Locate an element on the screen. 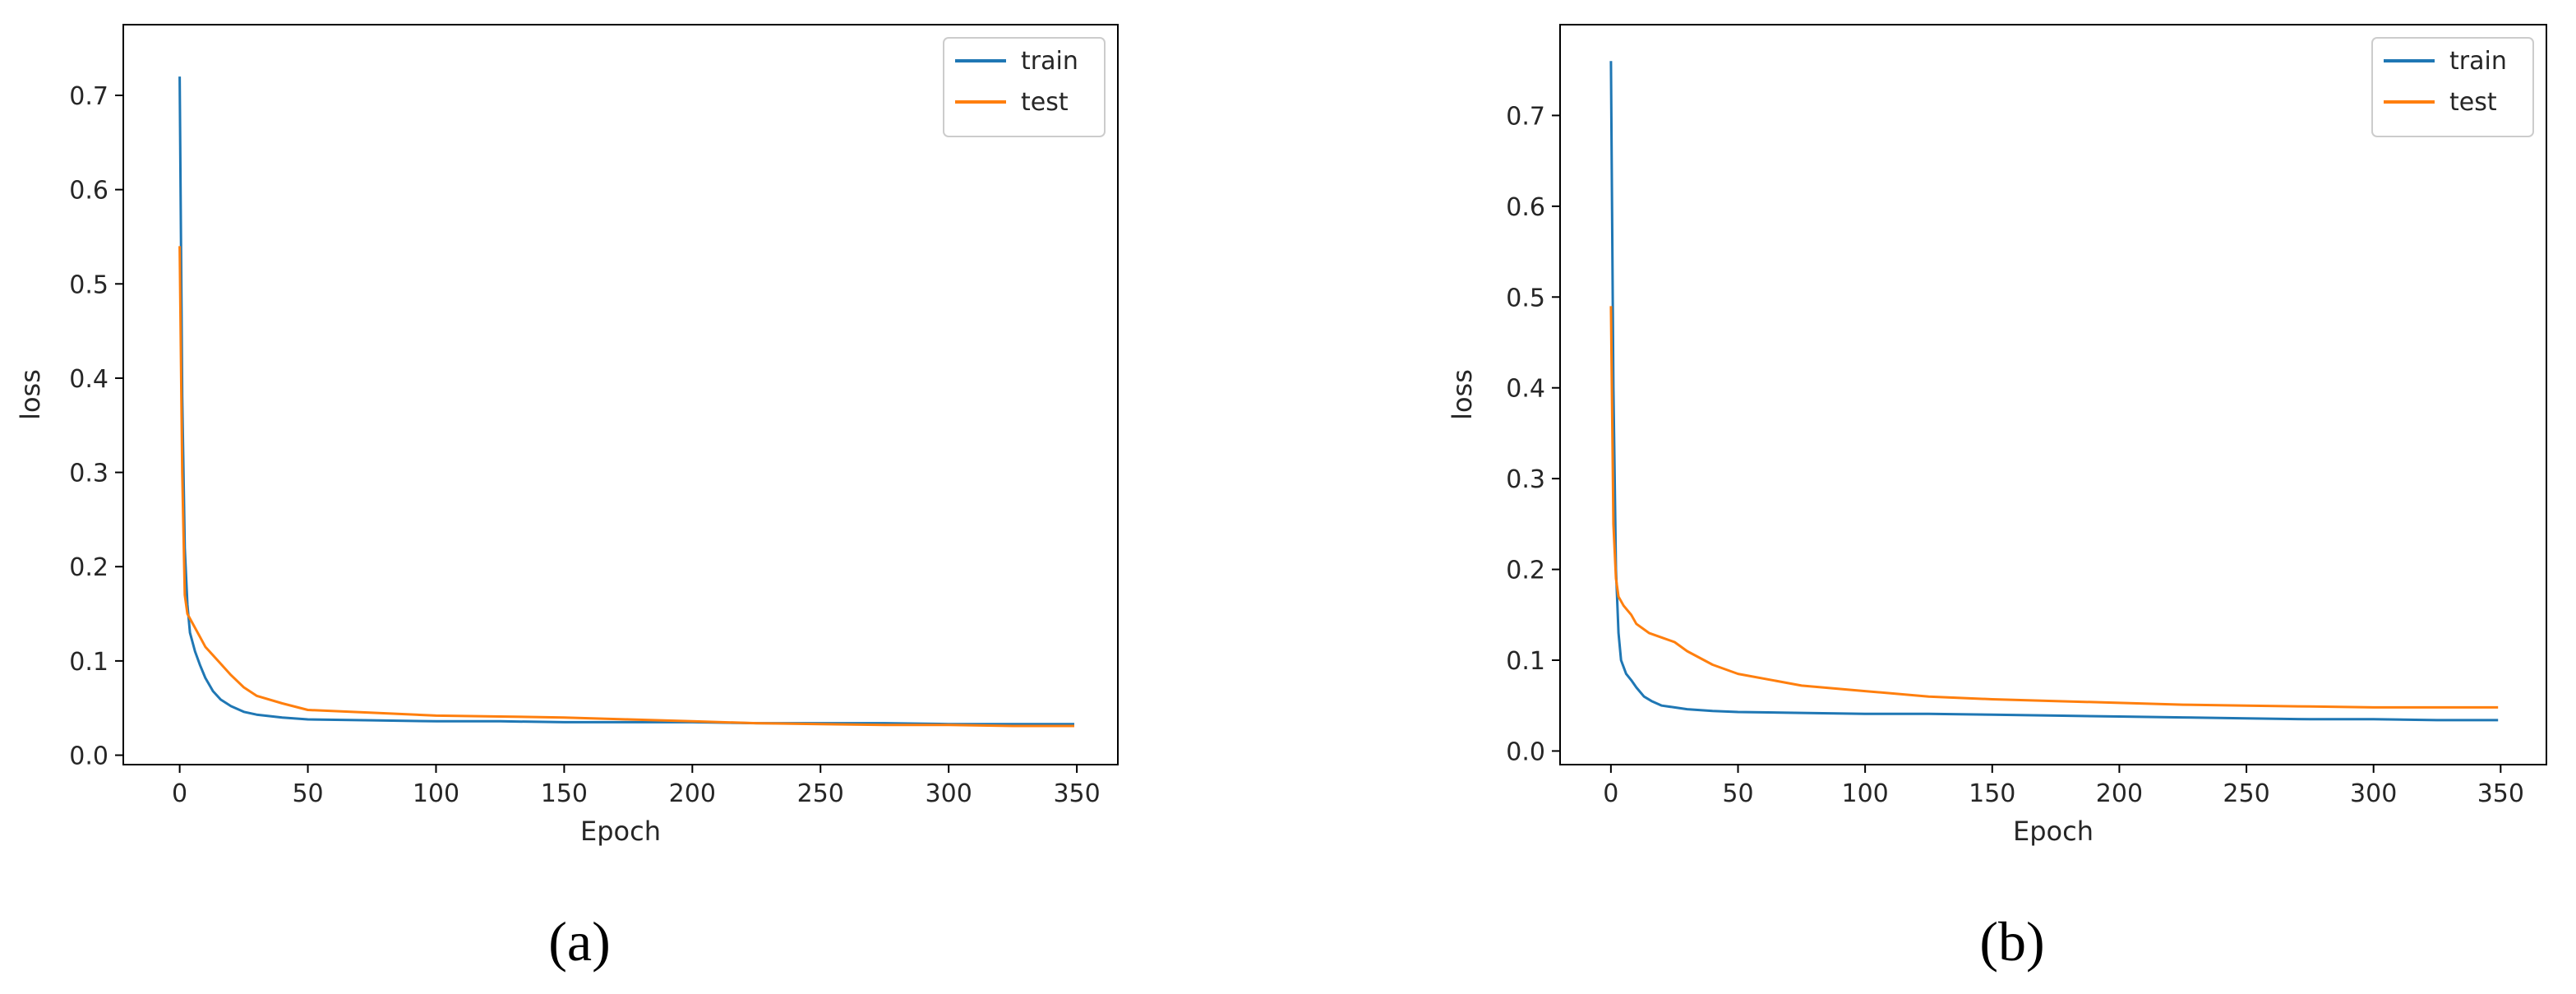 The height and width of the screenshot is (994, 2576). series-line-test is located at coordinates (2054, 508).